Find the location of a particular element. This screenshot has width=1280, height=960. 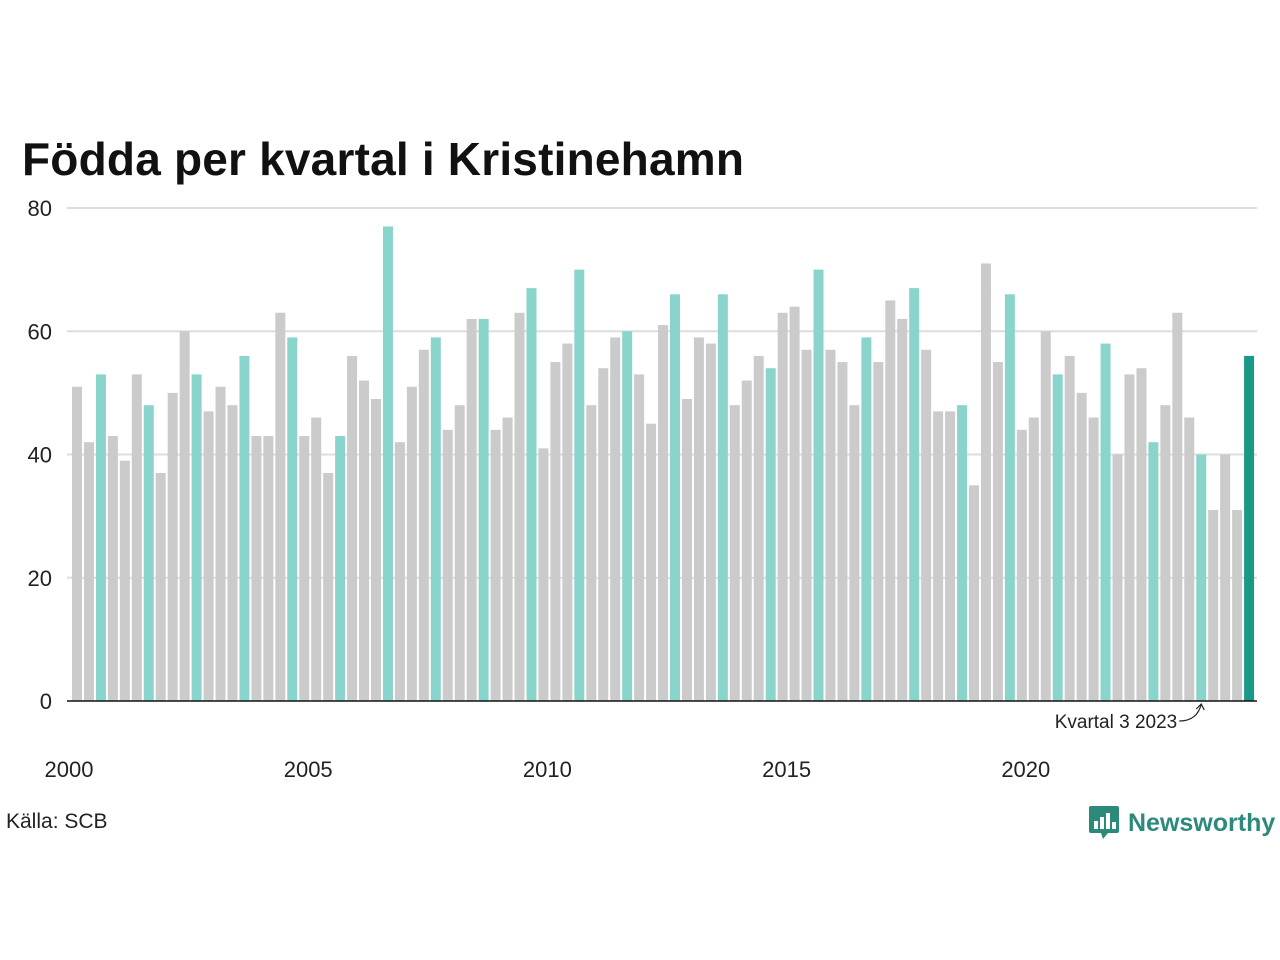

annotation-arrow-icon is located at coordinates (1192, 712).